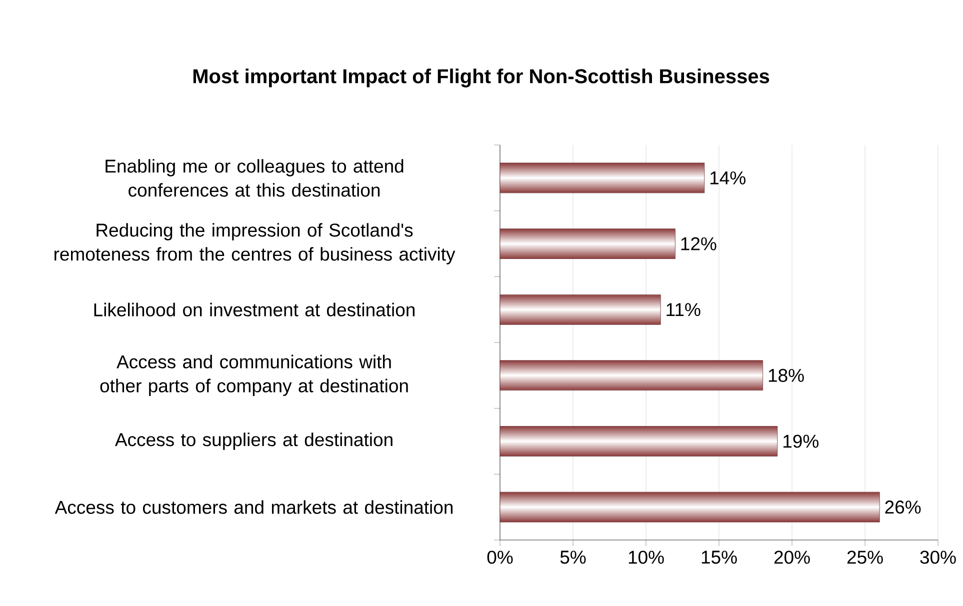  What do you see at coordinates (500, 557) in the screenshot?
I see `x-tick-label: 0%` at bounding box center [500, 557].